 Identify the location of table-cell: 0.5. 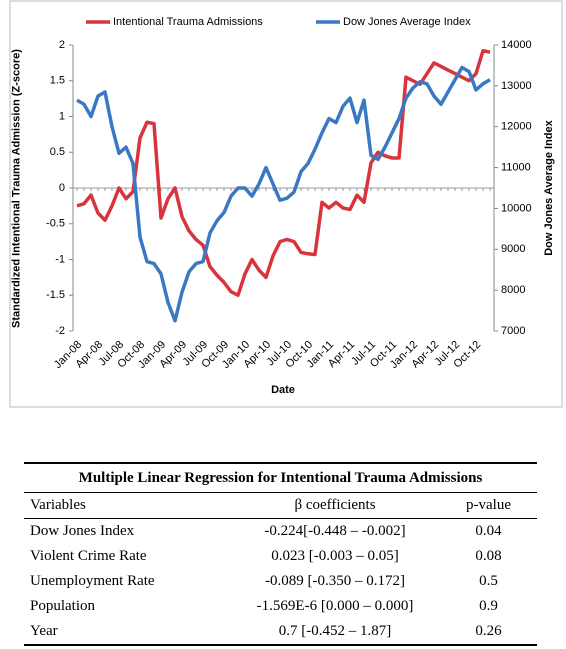
(488, 581).